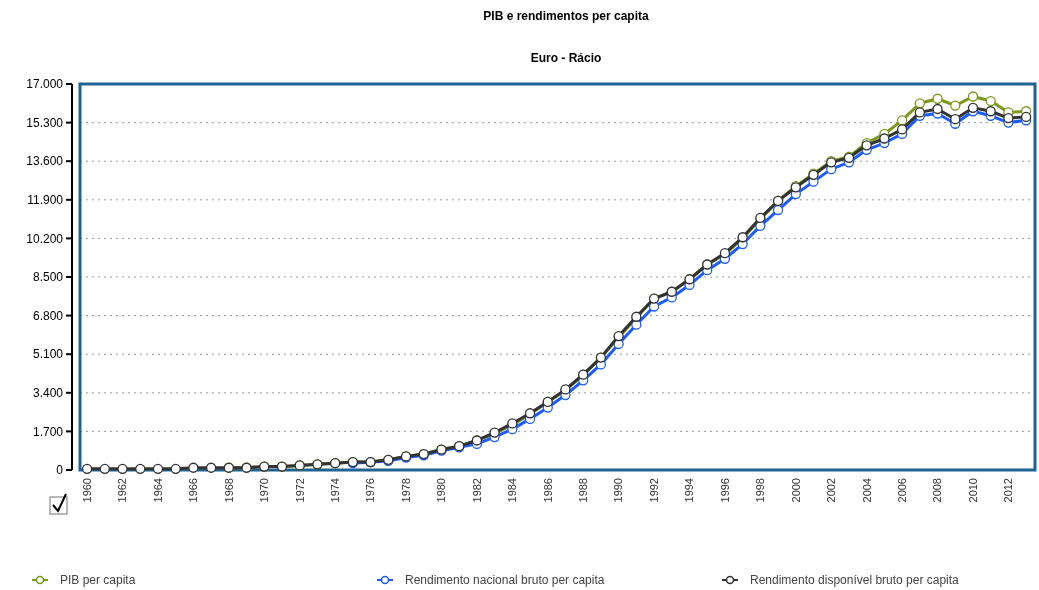 This screenshot has width=1039, height=590. What do you see at coordinates (566, 58) in the screenshot?
I see `chart-subtitle: Euro - Rácio` at bounding box center [566, 58].